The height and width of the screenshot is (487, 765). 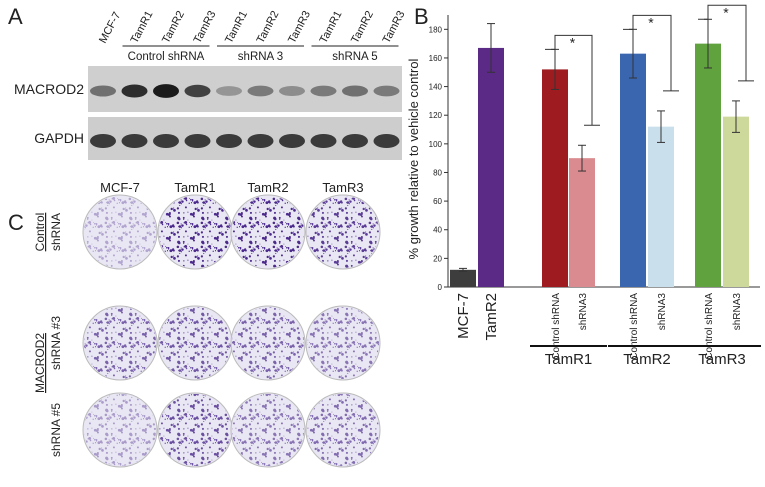 What do you see at coordinates (194, 187) in the screenshot?
I see `column-label: TamR1` at bounding box center [194, 187].